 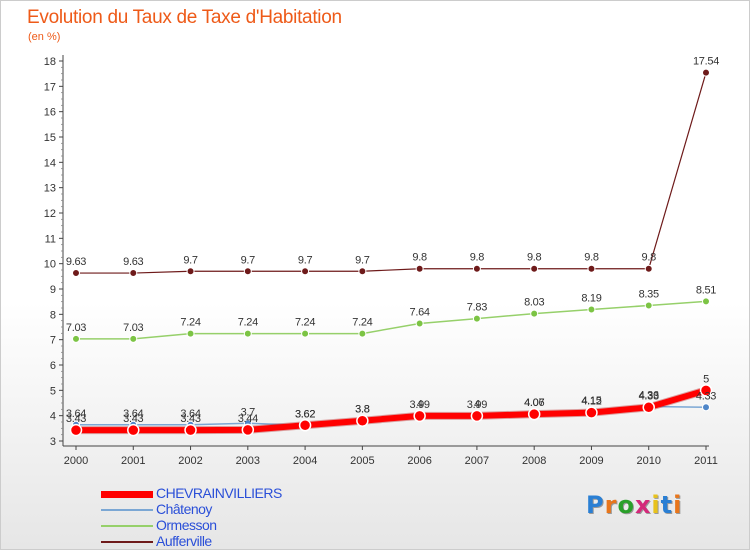 What do you see at coordinates (44, 37) in the screenshot?
I see `chart-subtitle: (en %)` at bounding box center [44, 37].